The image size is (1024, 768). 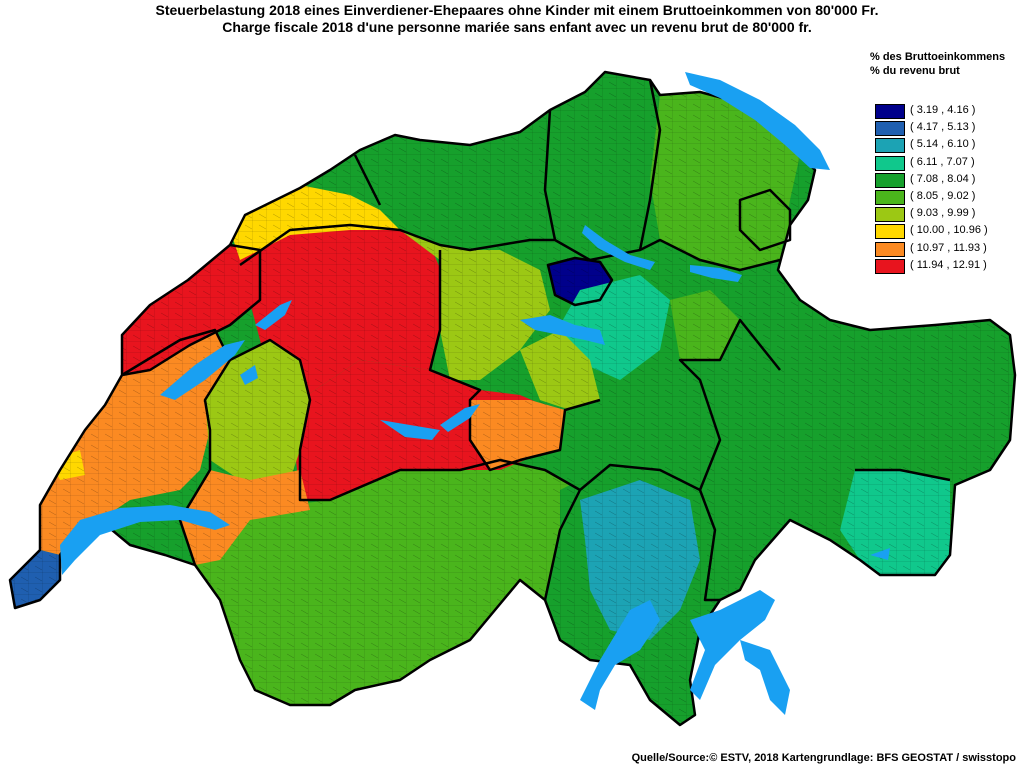 I want to click on lake-murten, so click(x=249, y=375).